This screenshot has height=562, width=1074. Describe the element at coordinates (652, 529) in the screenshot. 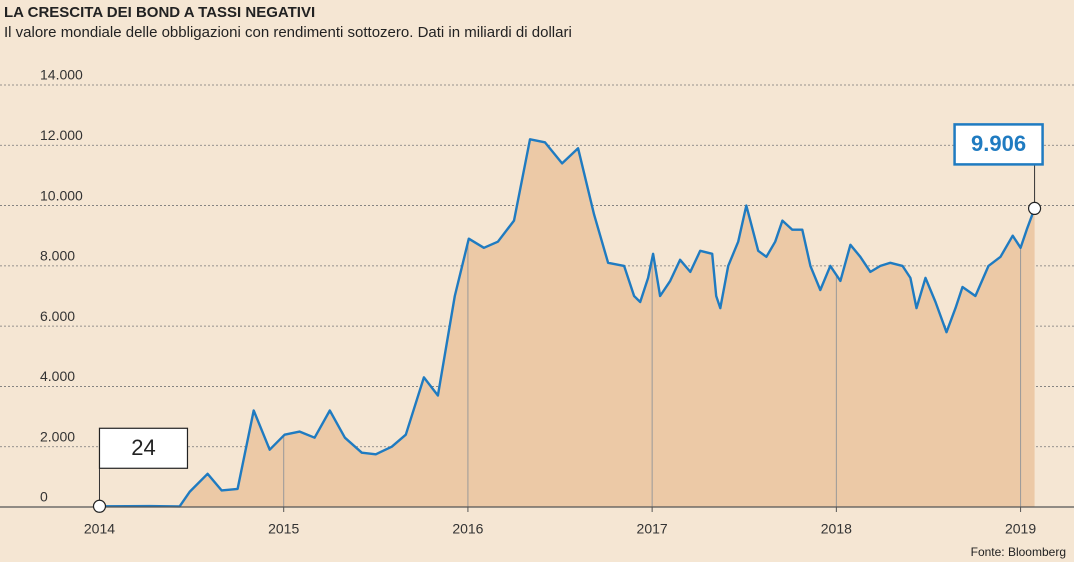

I see `x-tick-label: 2017` at that location.